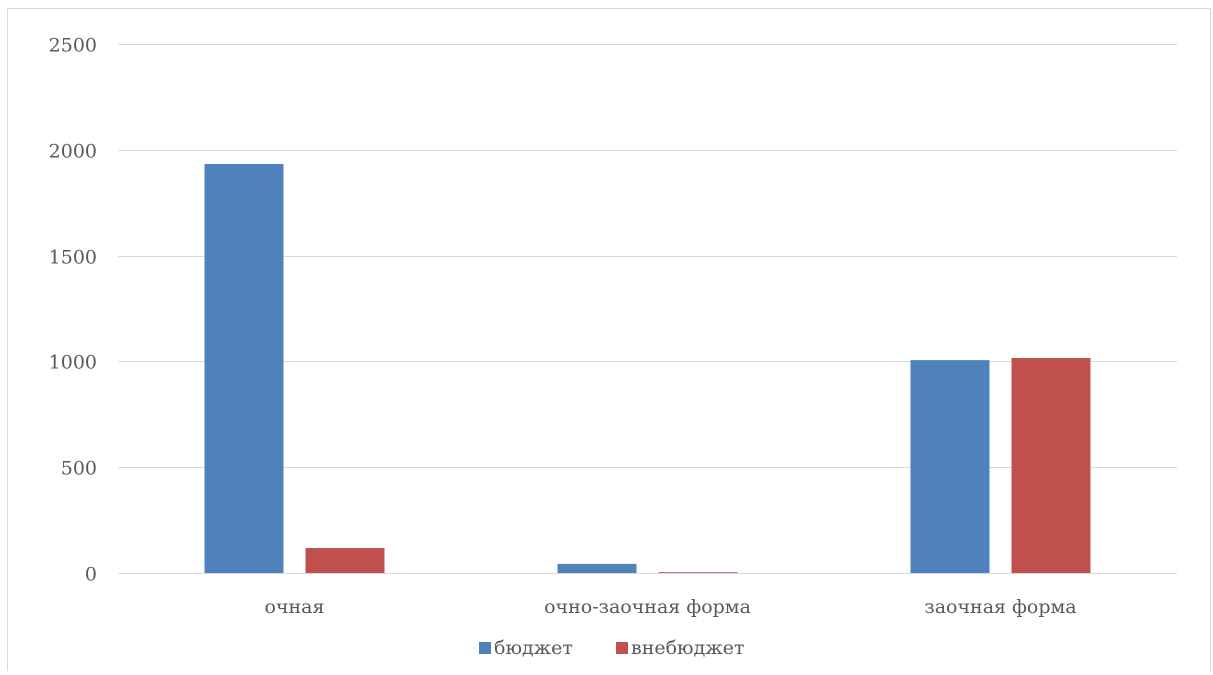  What do you see at coordinates (295, 607) in the screenshot?
I see `x-tick-label: очная` at bounding box center [295, 607].